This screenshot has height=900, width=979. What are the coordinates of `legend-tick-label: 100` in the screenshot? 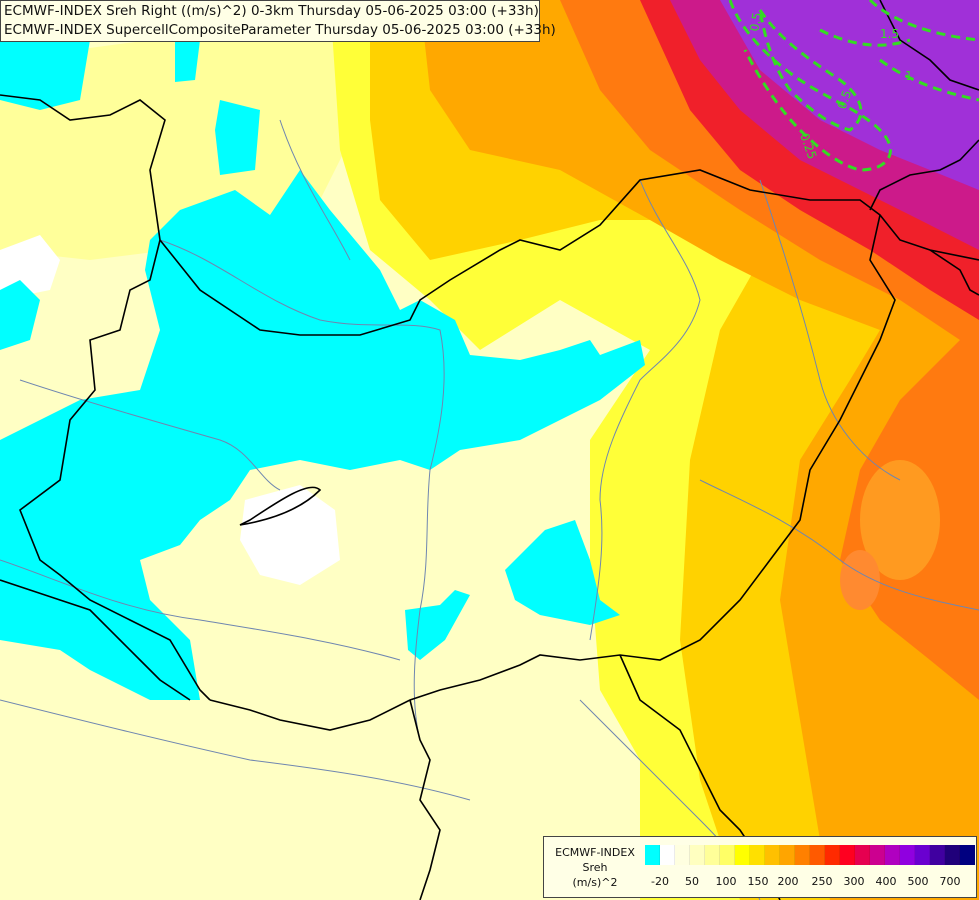 It's located at (726, 881).